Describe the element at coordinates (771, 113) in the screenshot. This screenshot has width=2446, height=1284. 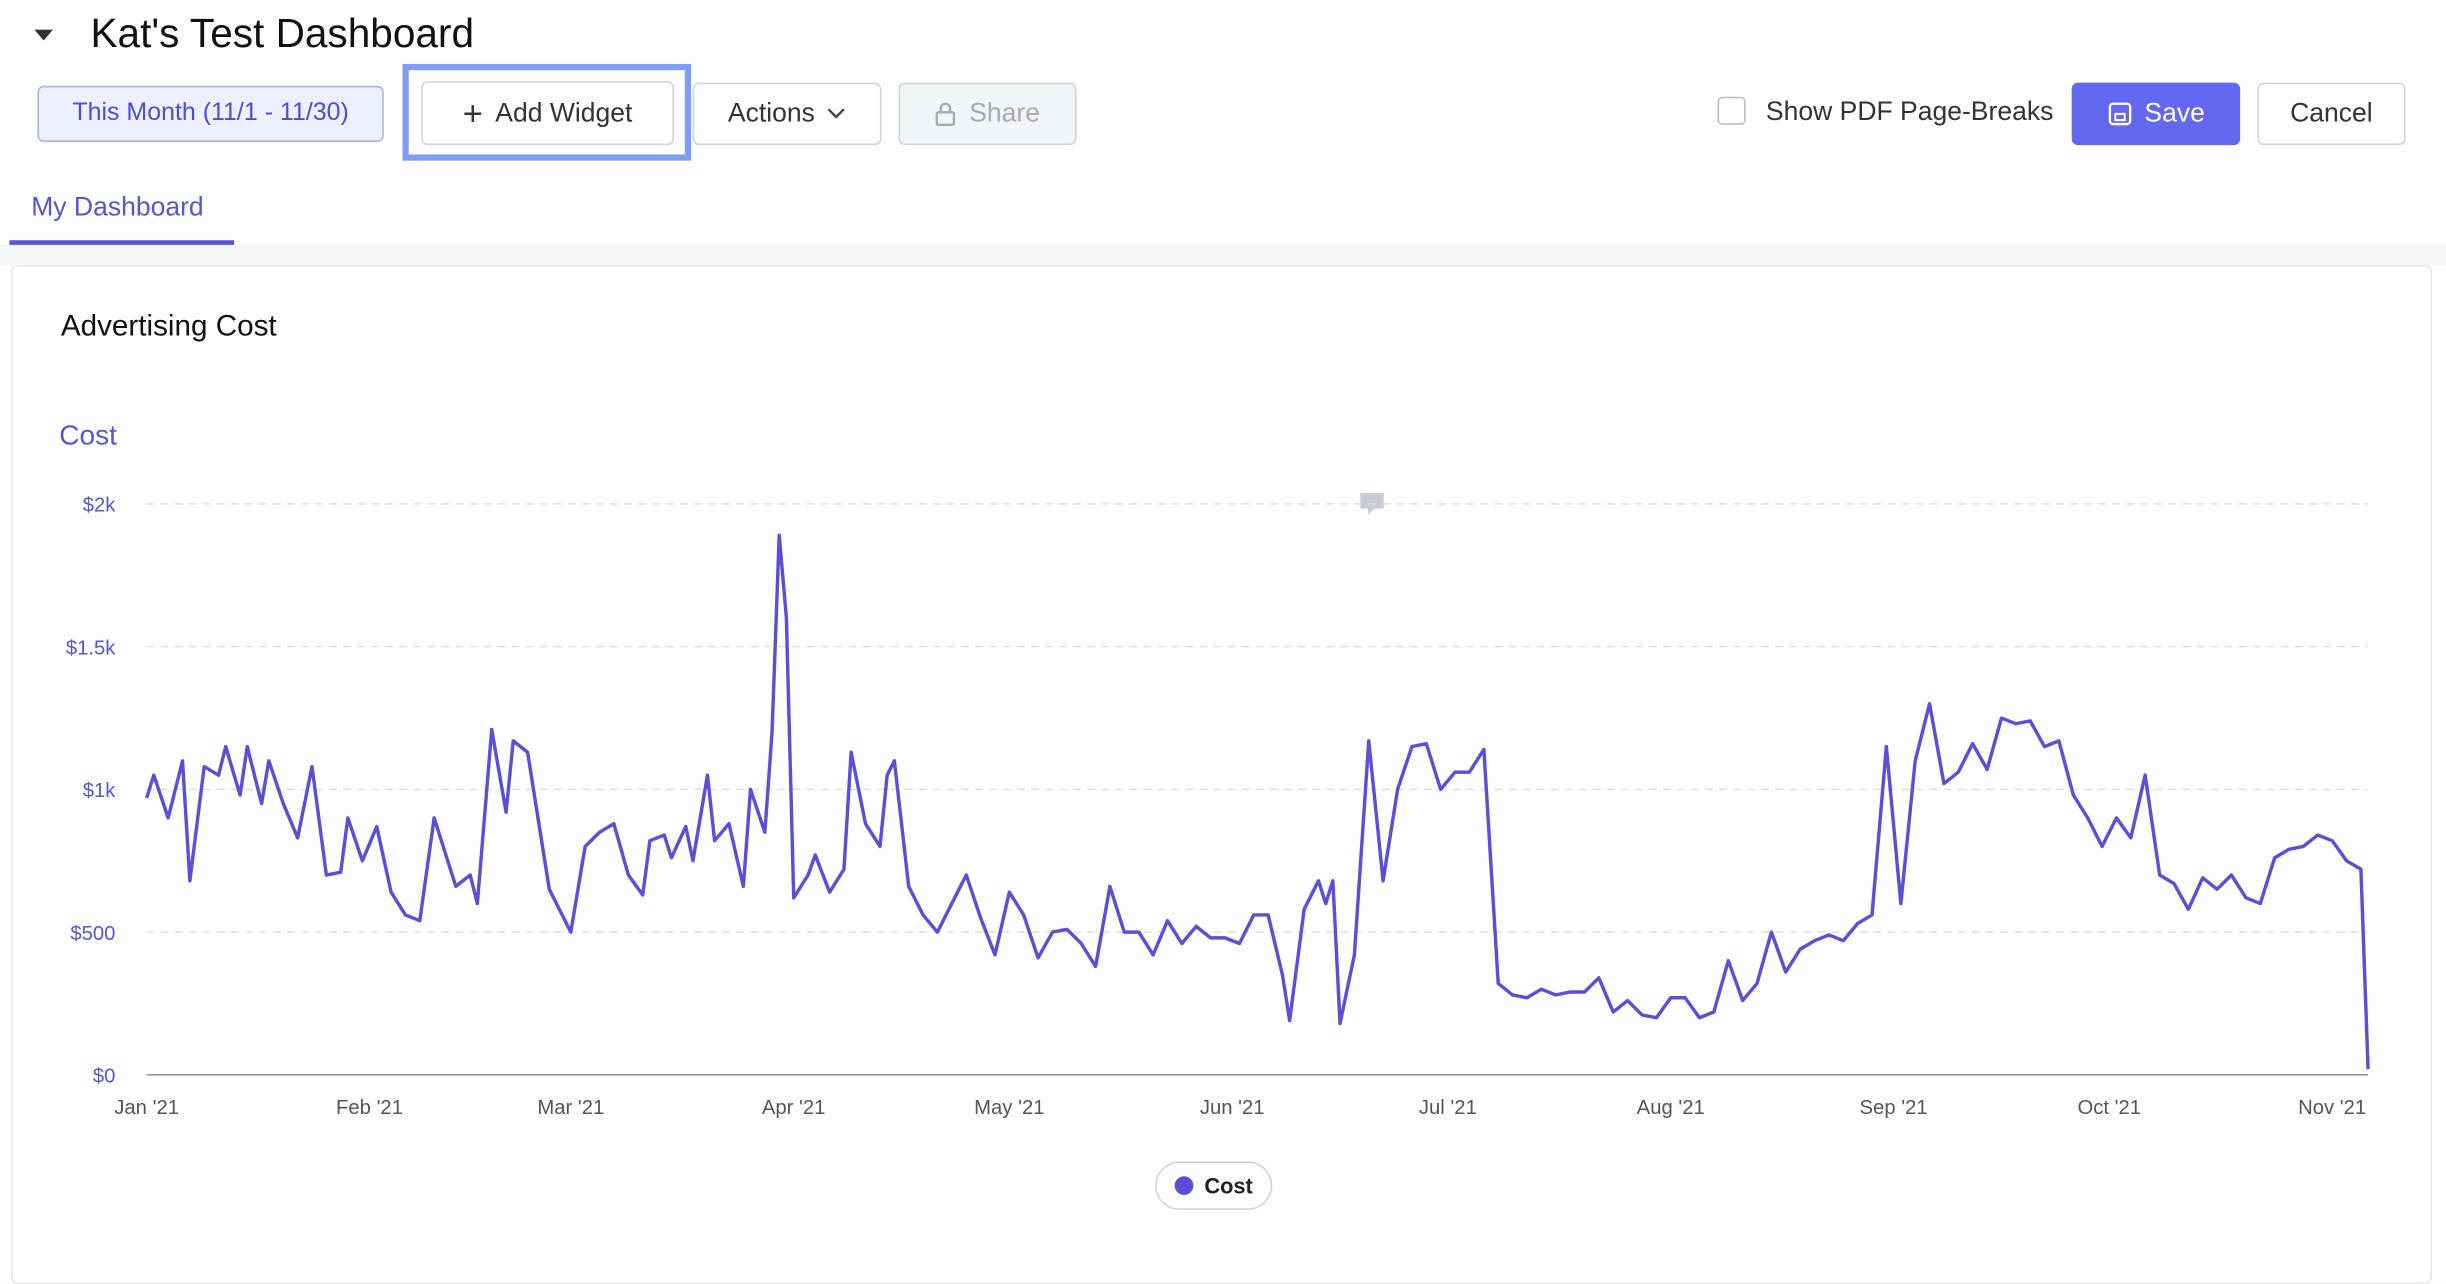
I see `actions-label: Actions` at that location.